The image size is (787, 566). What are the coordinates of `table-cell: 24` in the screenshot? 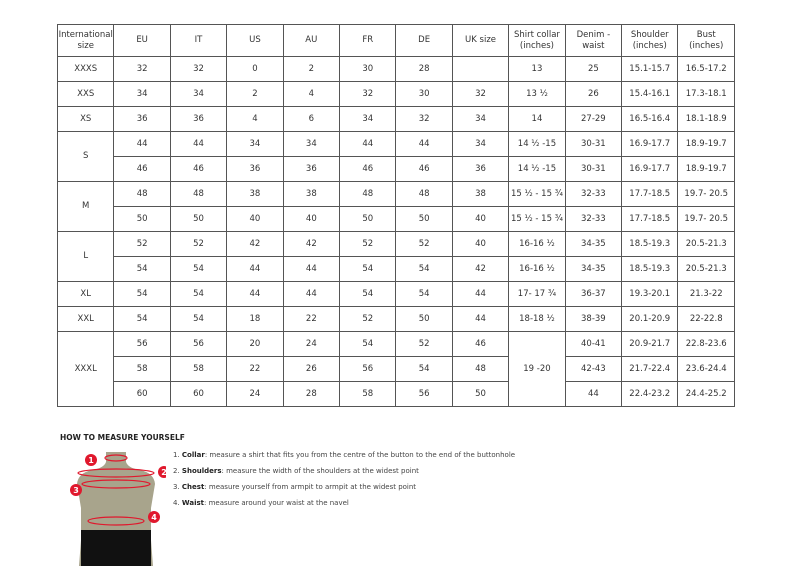 It's located at (311, 344).